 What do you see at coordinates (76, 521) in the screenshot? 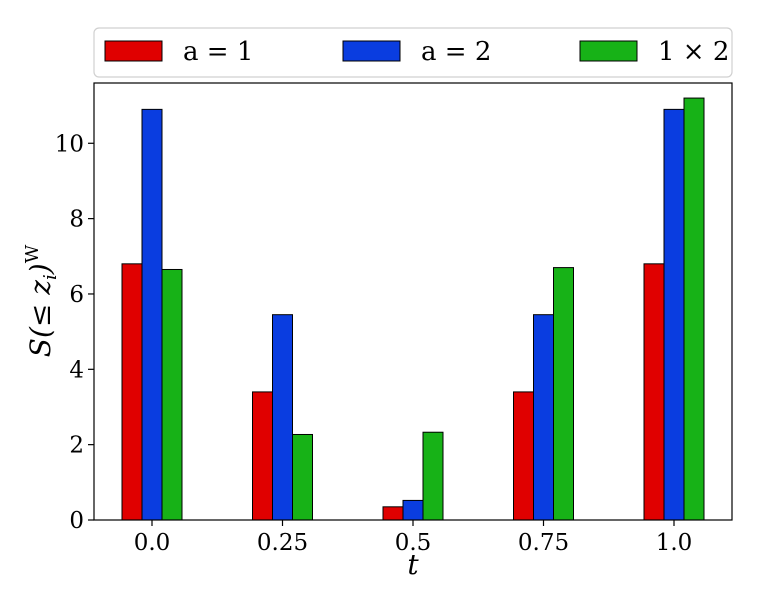
I see `y-tick-label: 0` at bounding box center [76, 521].